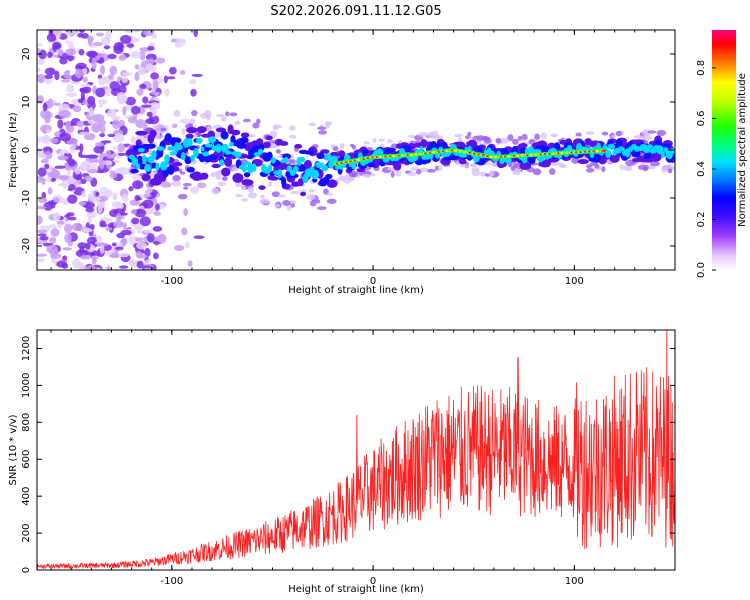 The width and height of the screenshot is (750, 600). Describe the element at coordinates (356, 589) in the screenshot. I see `snr-x-label: Height of straight line (km)` at that location.